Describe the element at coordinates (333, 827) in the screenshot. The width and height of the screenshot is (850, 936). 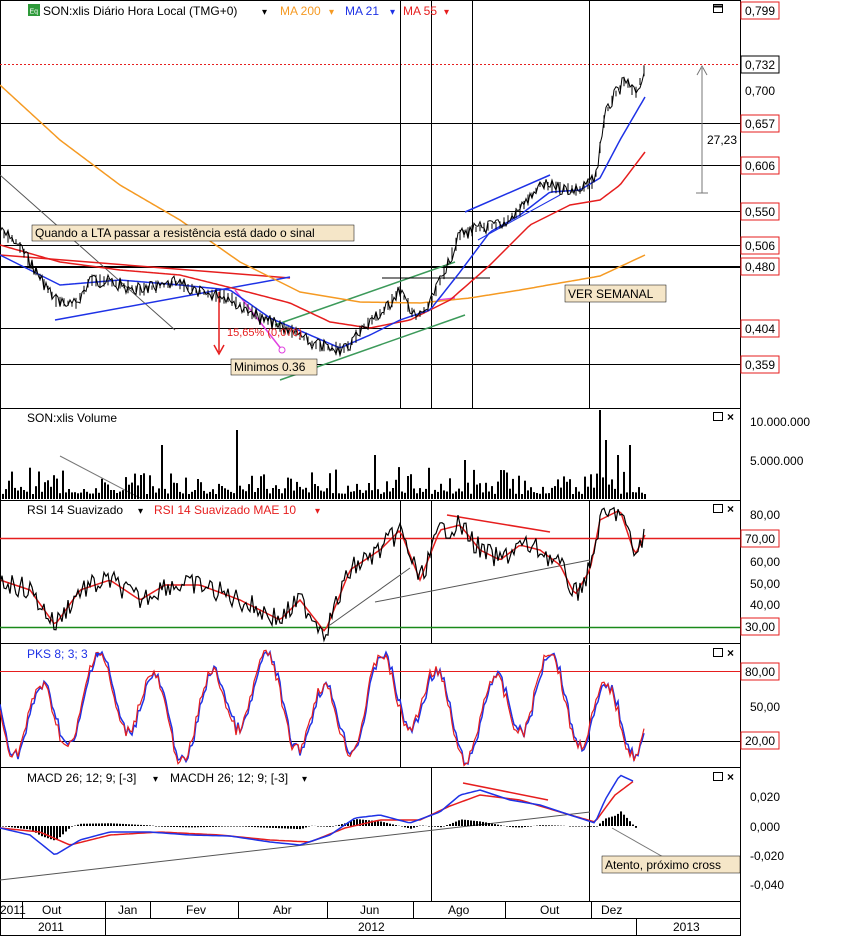
I see `macd-content` at that location.